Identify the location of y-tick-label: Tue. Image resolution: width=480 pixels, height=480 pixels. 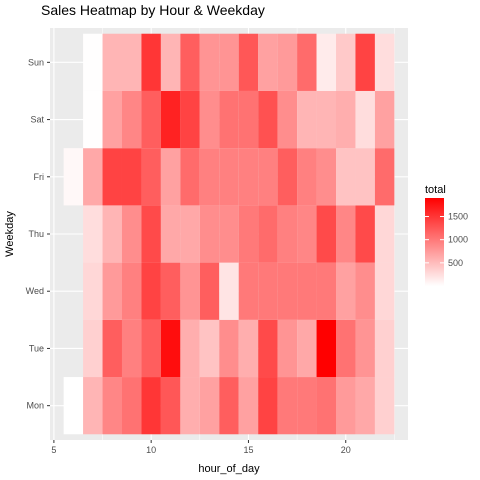
(36, 348).